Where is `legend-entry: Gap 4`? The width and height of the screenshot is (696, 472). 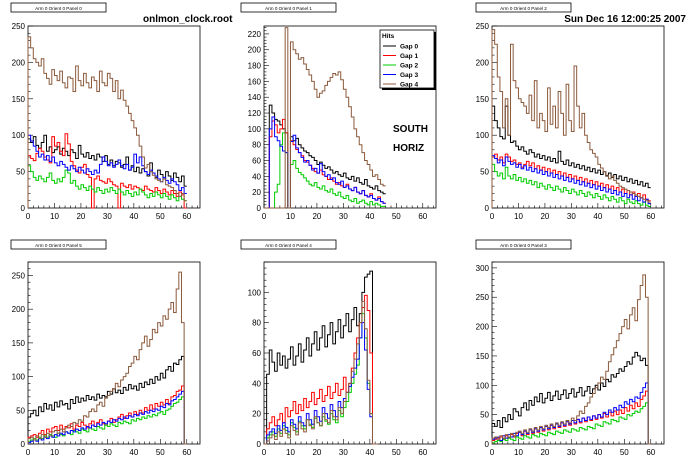
legend-entry: Gap 4 is located at coordinates (409, 85).